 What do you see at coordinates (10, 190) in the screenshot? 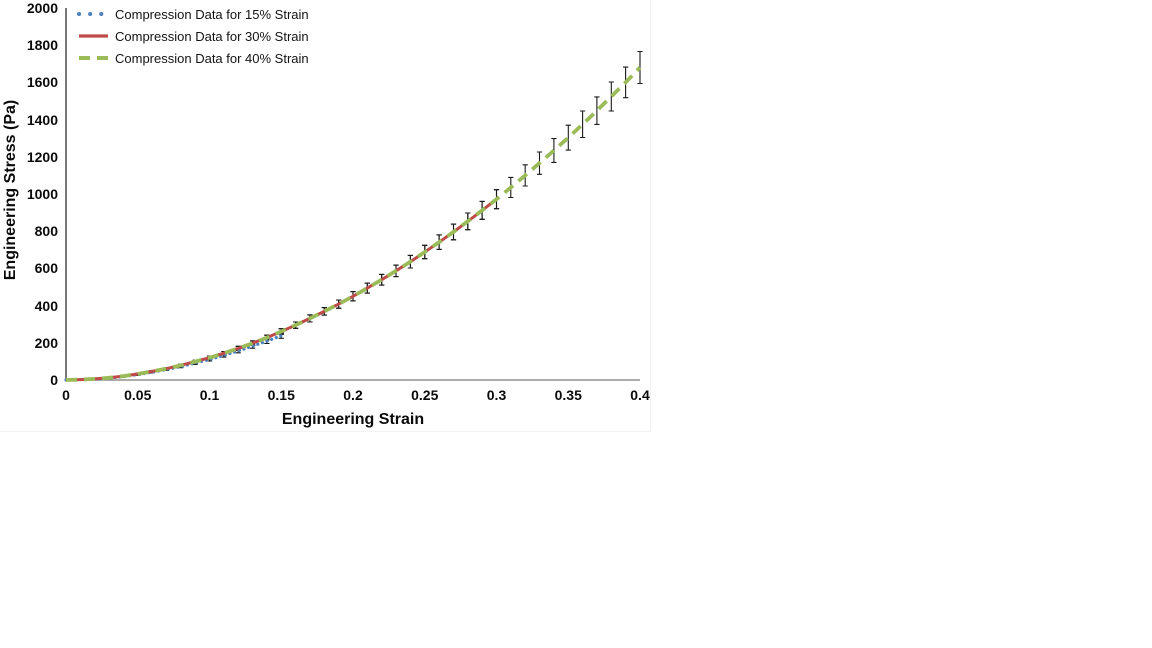
I see `y-axis-title: Engineering Stress (Pa)` at bounding box center [10, 190].